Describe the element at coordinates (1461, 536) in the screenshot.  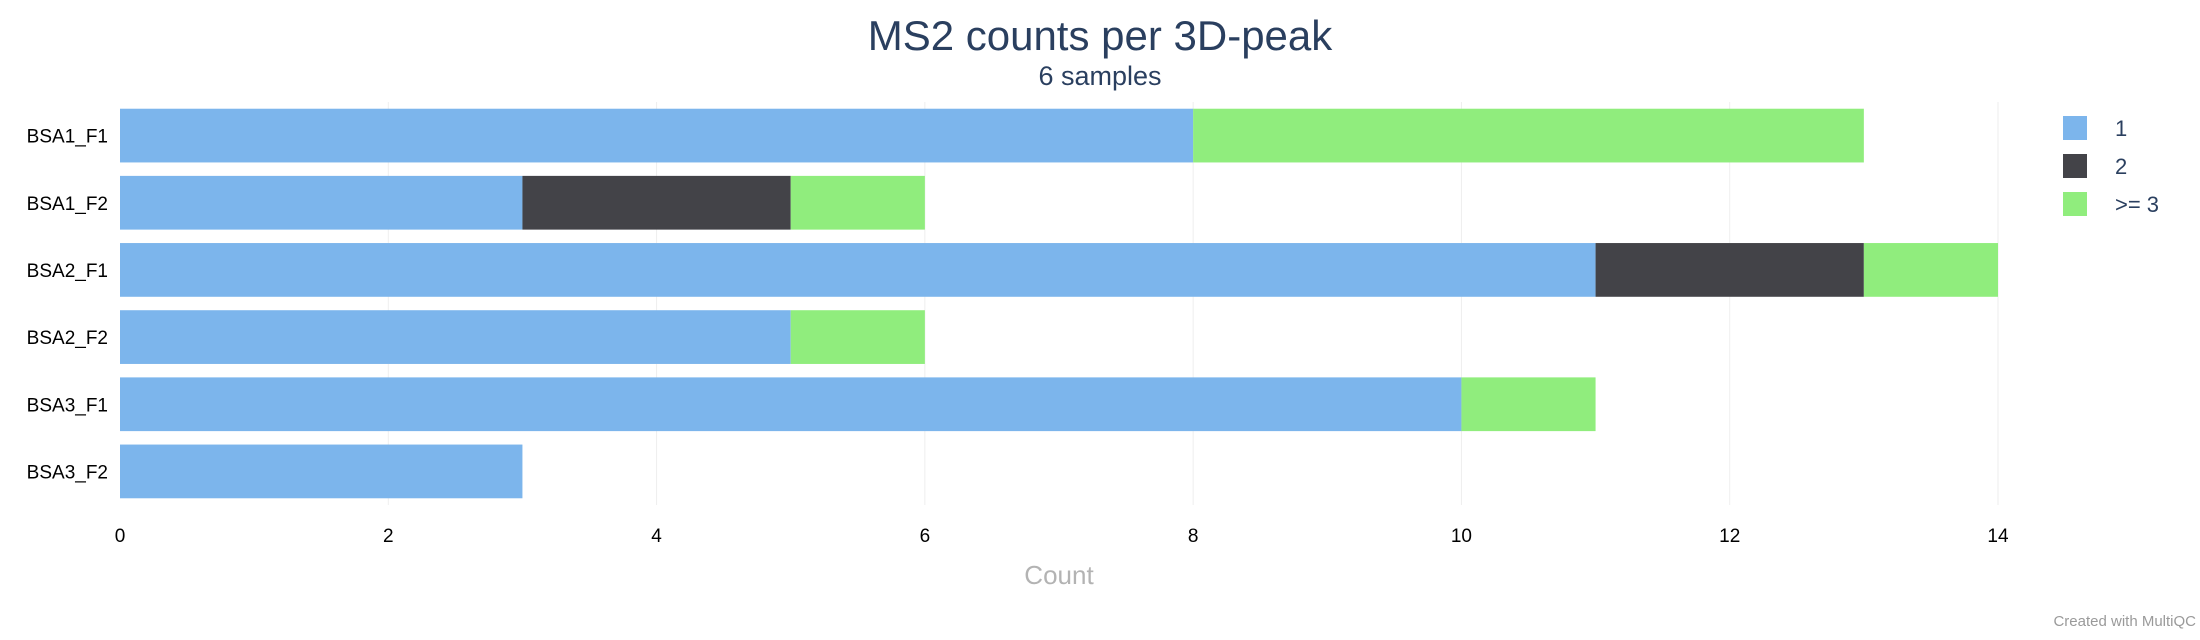
I see `x-tick-label: 10` at that location.